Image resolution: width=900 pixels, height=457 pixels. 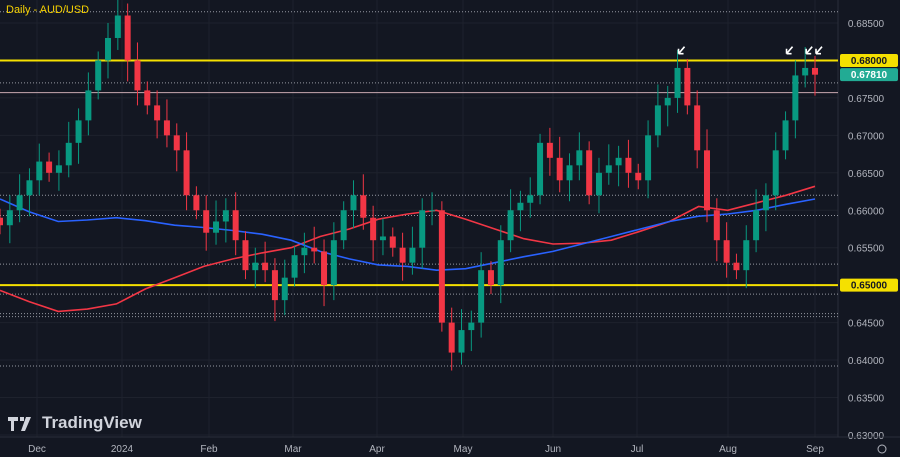 I want to click on x-tick-label: Aug, so click(x=728, y=449).